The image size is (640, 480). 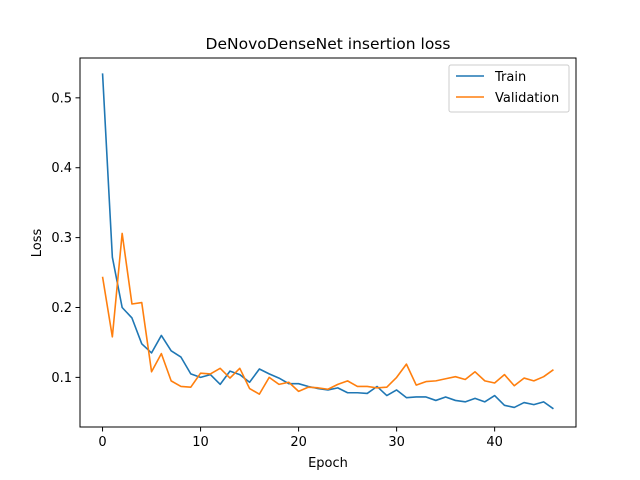 I want to click on x-tick-label: 0, so click(x=102, y=442).